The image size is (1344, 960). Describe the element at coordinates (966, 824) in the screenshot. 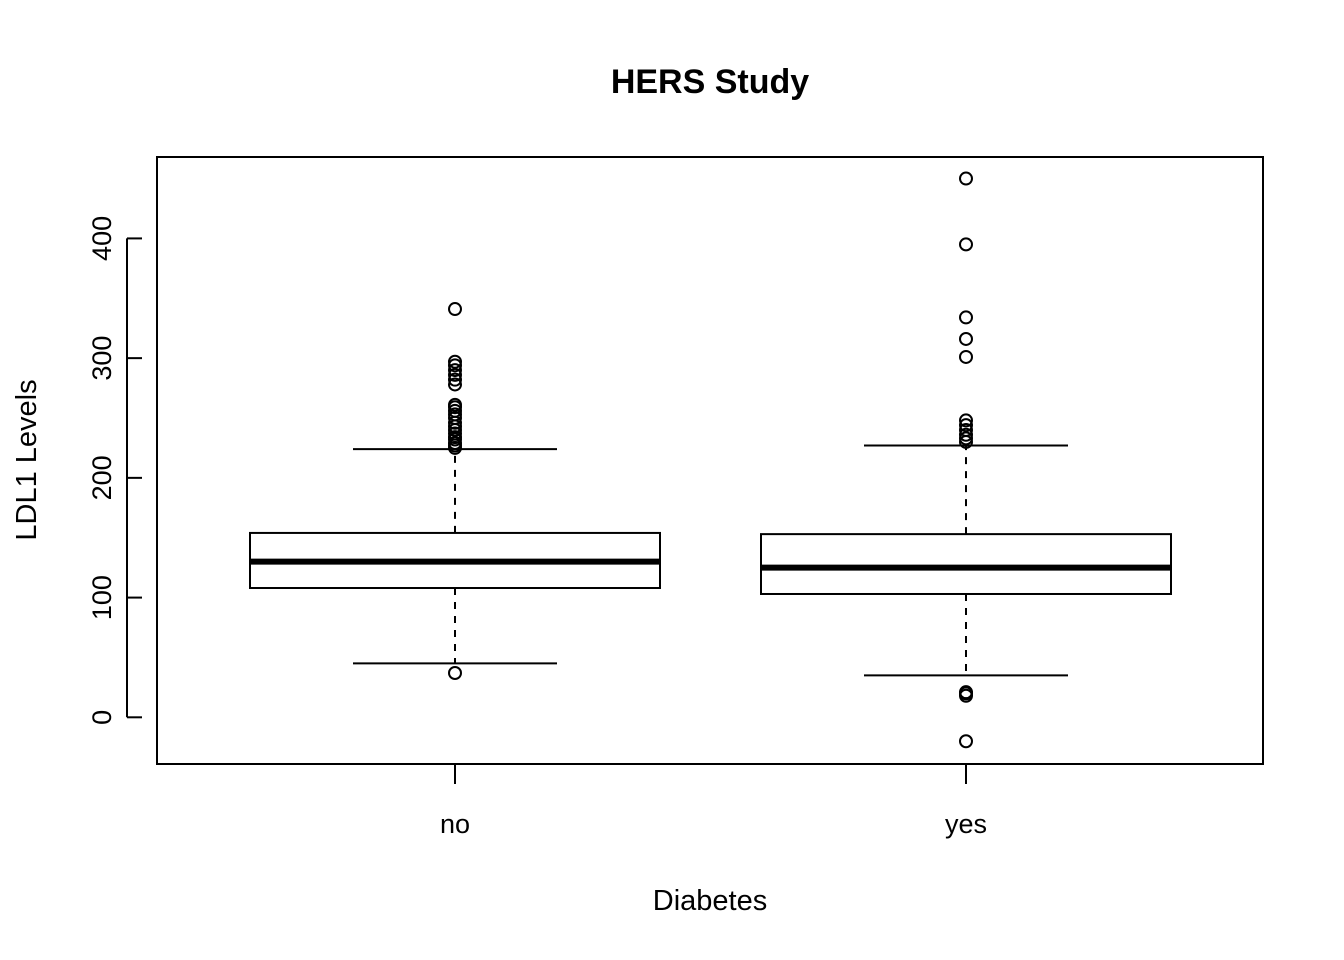

I see `x-tick-label: yes` at that location.